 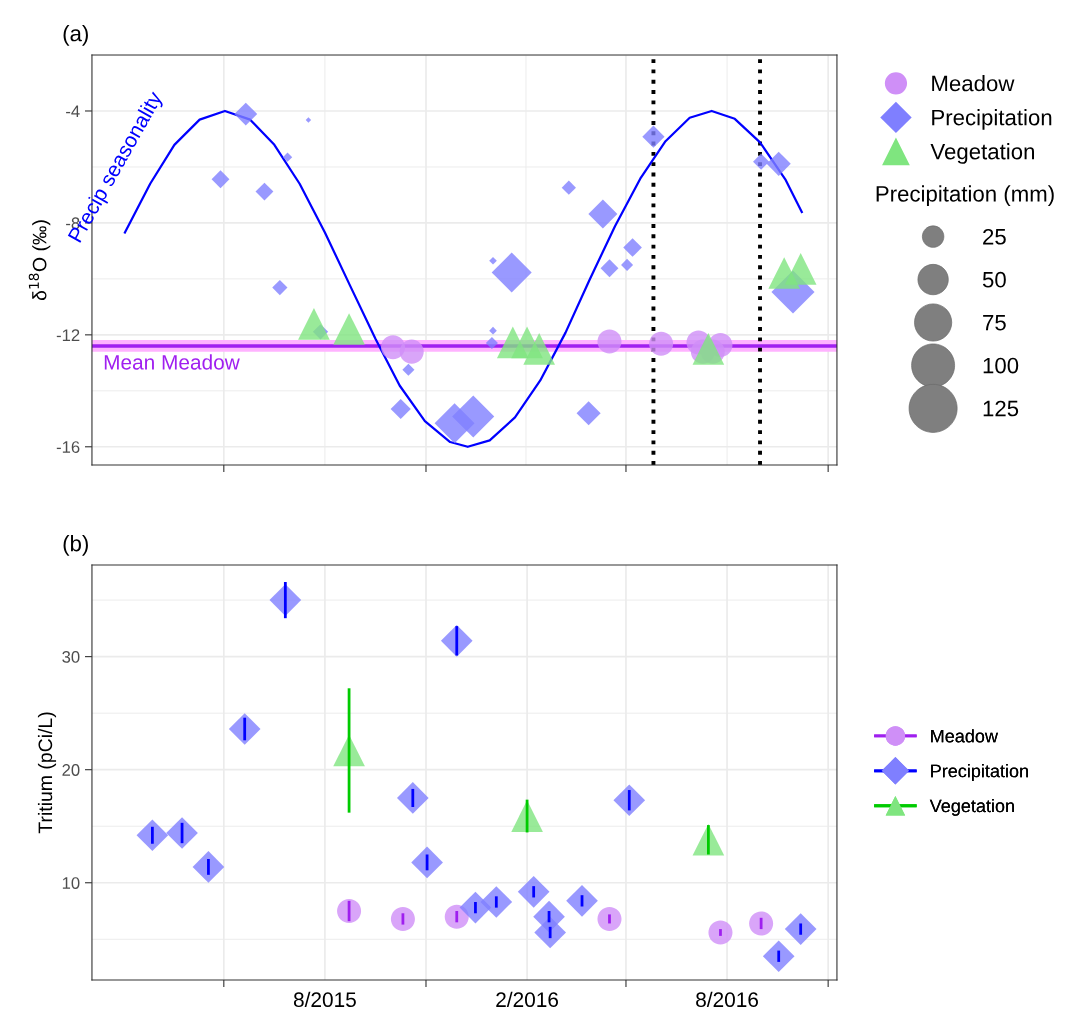 I want to click on x-tick-label: 2/2016, so click(x=527, y=999).